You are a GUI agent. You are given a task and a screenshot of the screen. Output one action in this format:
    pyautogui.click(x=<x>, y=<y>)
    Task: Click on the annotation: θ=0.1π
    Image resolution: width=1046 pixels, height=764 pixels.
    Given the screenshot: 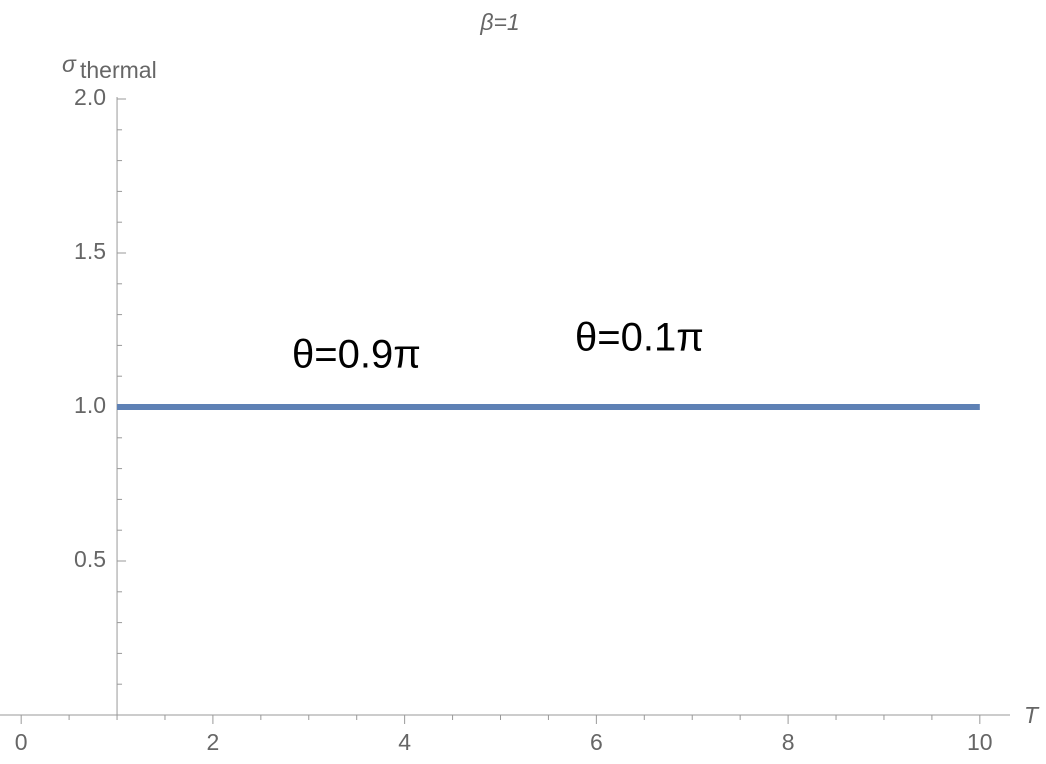 What is the action you would take?
    pyautogui.click(x=639, y=338)
    